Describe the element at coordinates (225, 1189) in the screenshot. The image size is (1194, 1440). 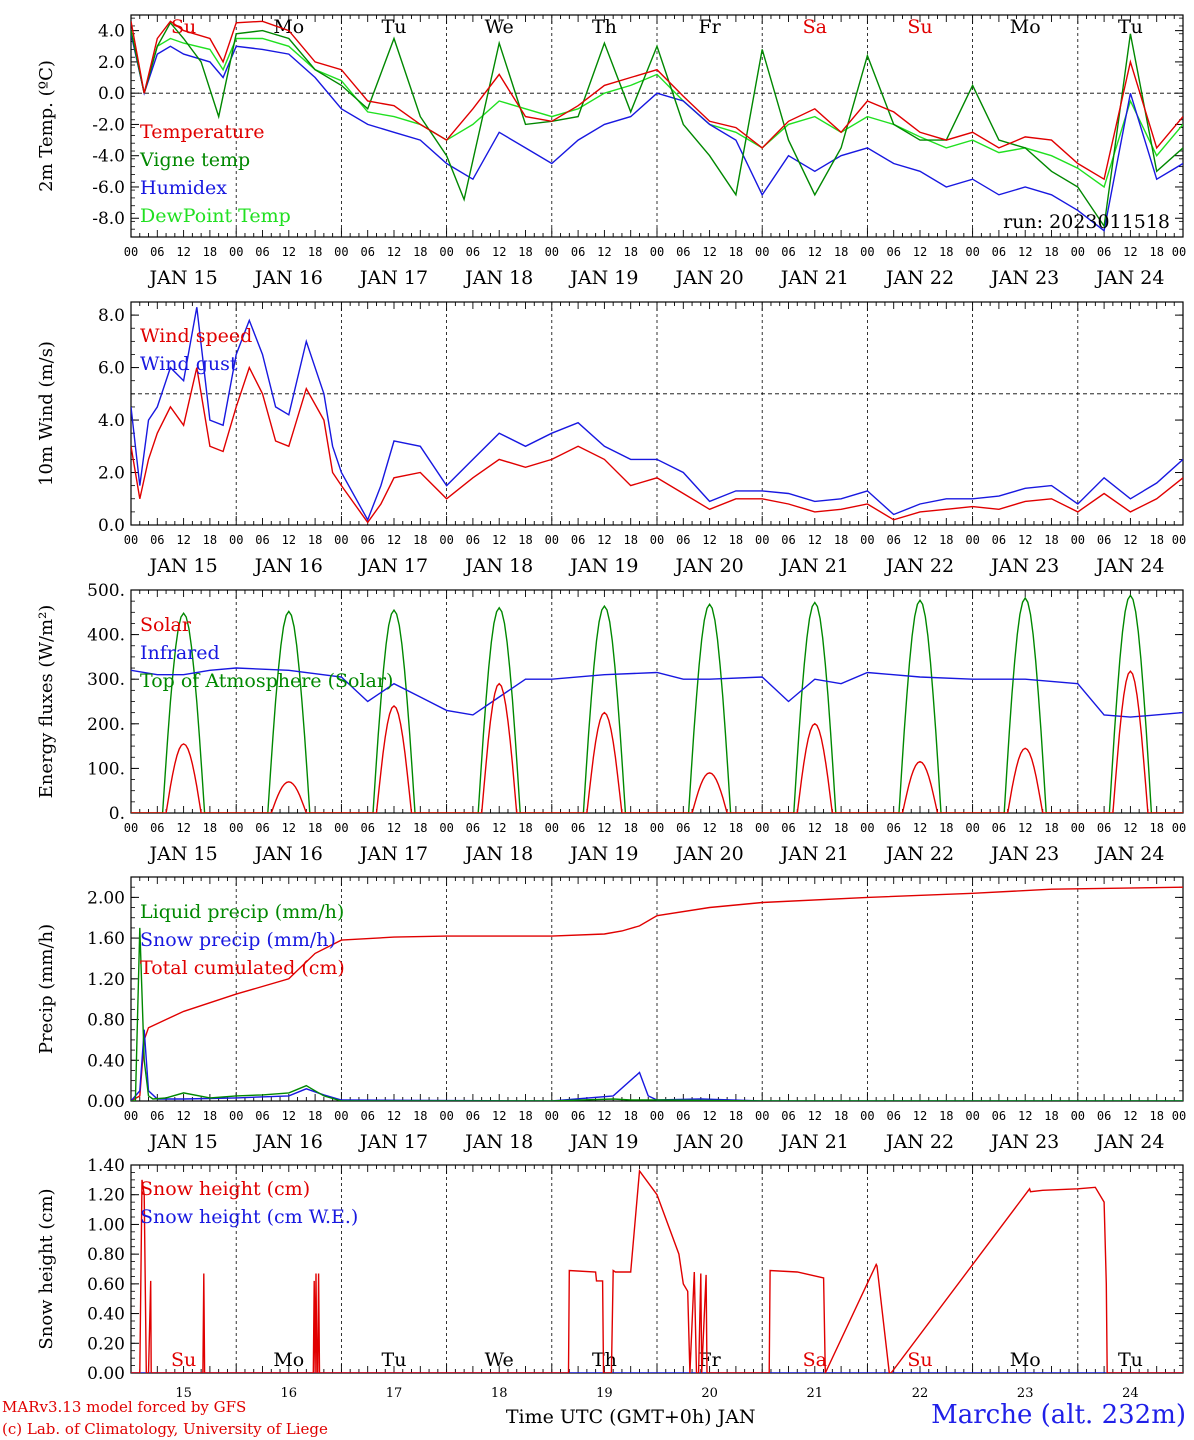
I see `legend-entry: Snow height (cm)` at that location.